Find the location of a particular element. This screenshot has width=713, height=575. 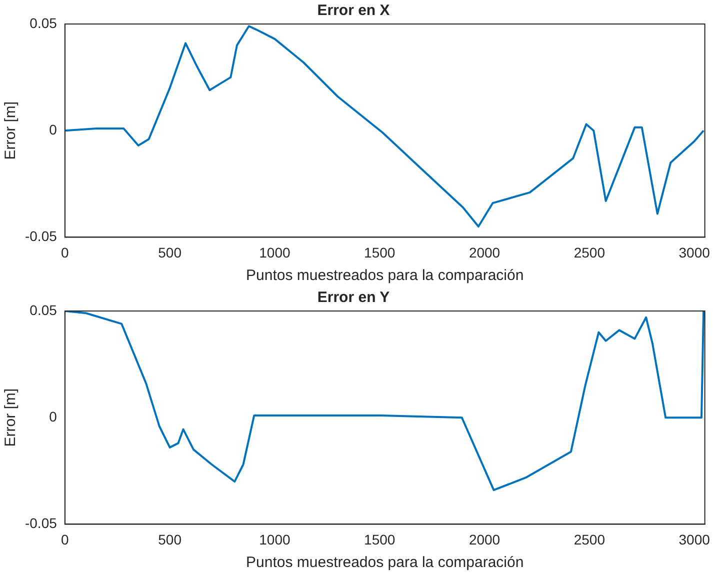

chart-title: Error en Y is located at coordinates (353, 297).